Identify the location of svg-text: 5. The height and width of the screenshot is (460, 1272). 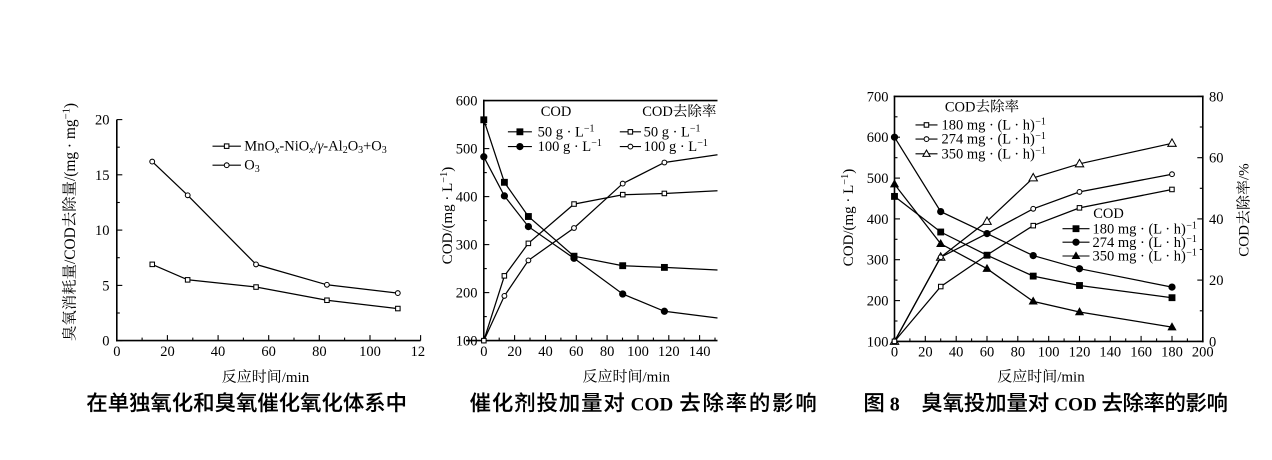
(105, 286).